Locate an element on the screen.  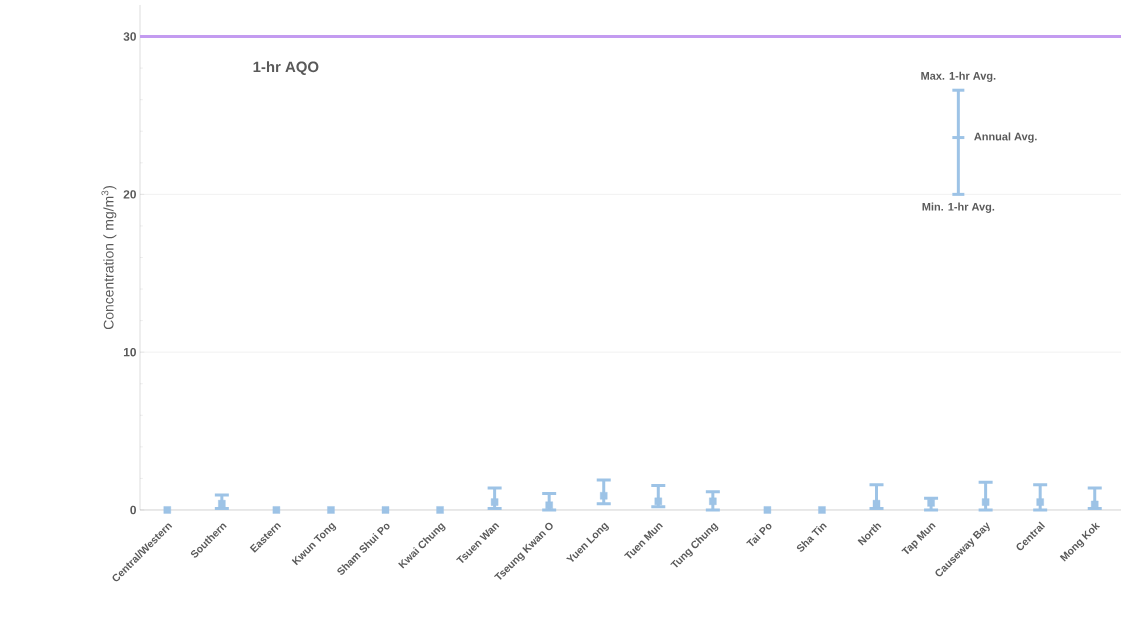
y-tick-label: 30 is located at coordinates (129, 36).